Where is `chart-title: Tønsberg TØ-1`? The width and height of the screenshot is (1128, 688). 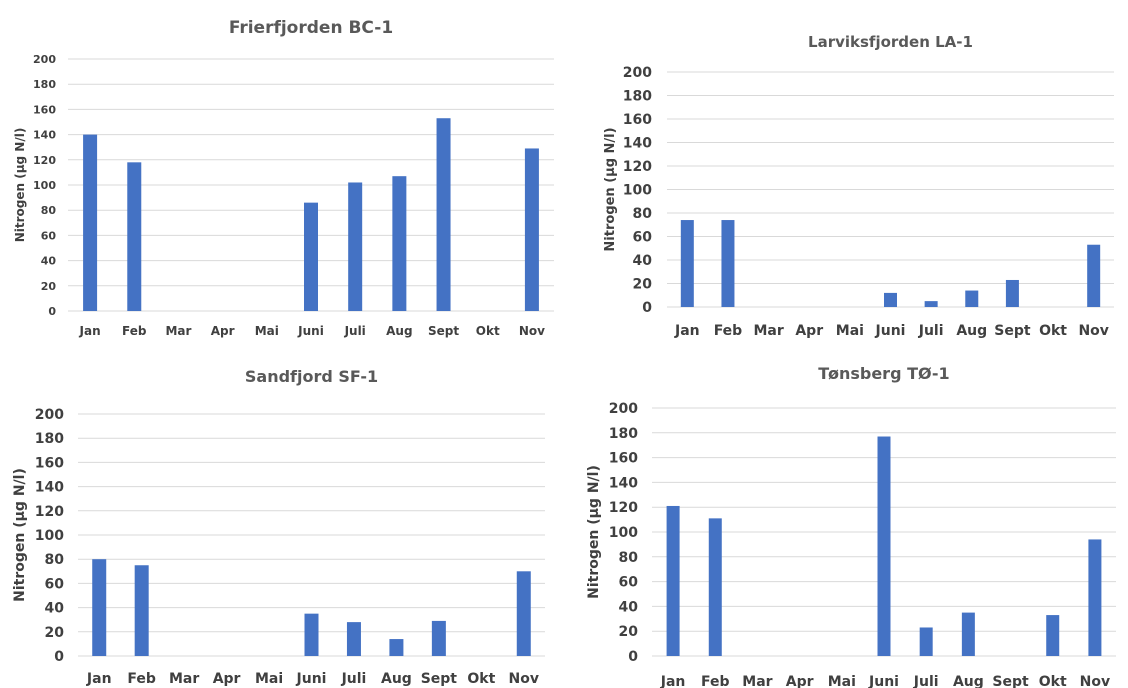
chart-title: Tønsberg TØ-1 is located at coordinates (883, 373).